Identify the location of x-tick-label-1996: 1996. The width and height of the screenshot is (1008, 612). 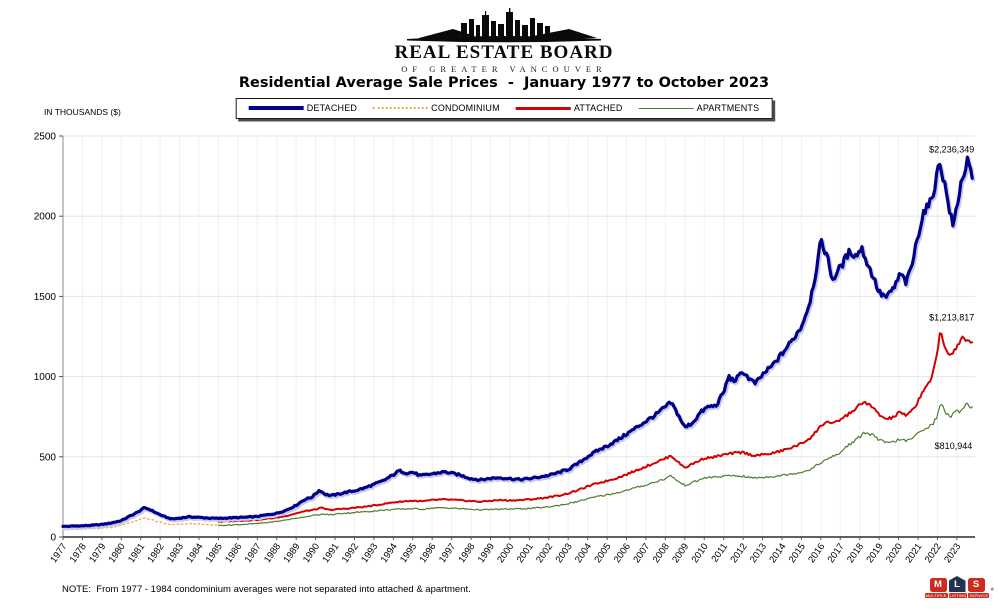
(428, 553).